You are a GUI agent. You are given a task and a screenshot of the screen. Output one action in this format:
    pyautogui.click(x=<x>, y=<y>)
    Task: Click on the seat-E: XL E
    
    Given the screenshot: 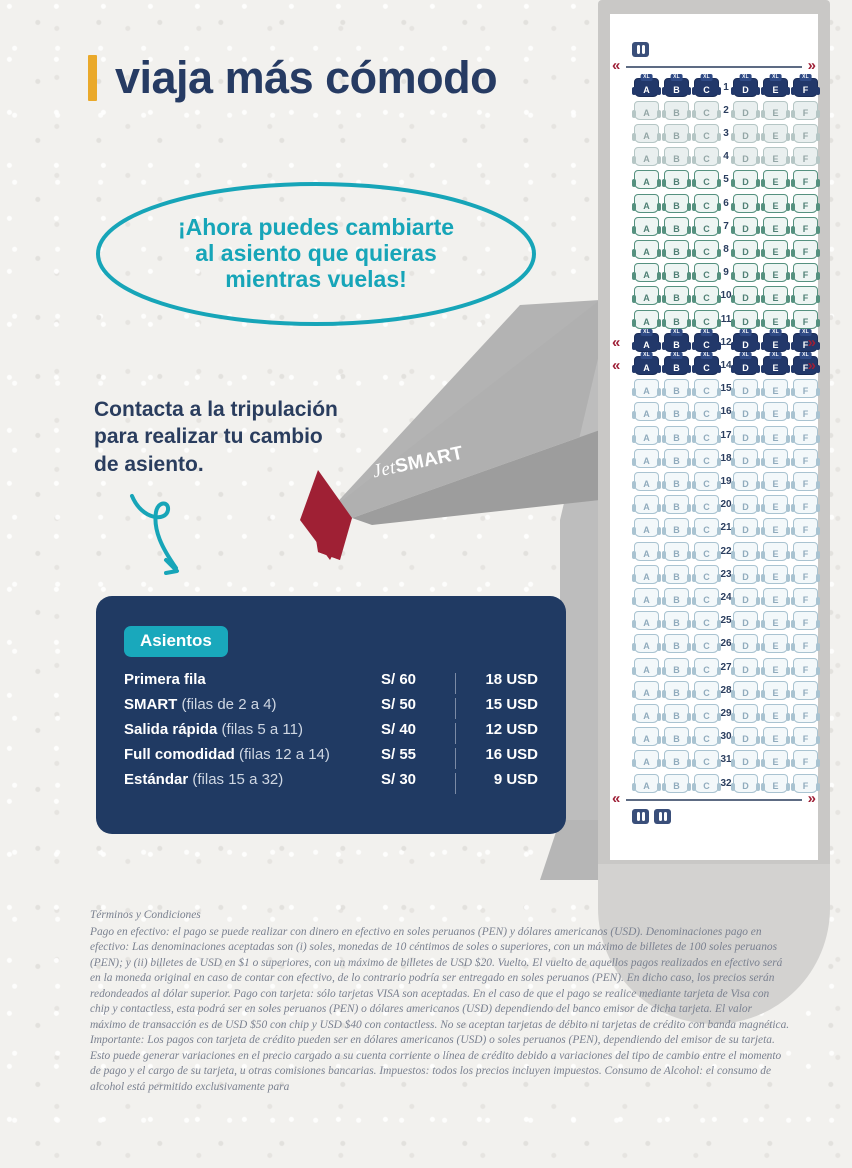 What is the action you would take?
    pyautogui.click(x=775, y=85)
    